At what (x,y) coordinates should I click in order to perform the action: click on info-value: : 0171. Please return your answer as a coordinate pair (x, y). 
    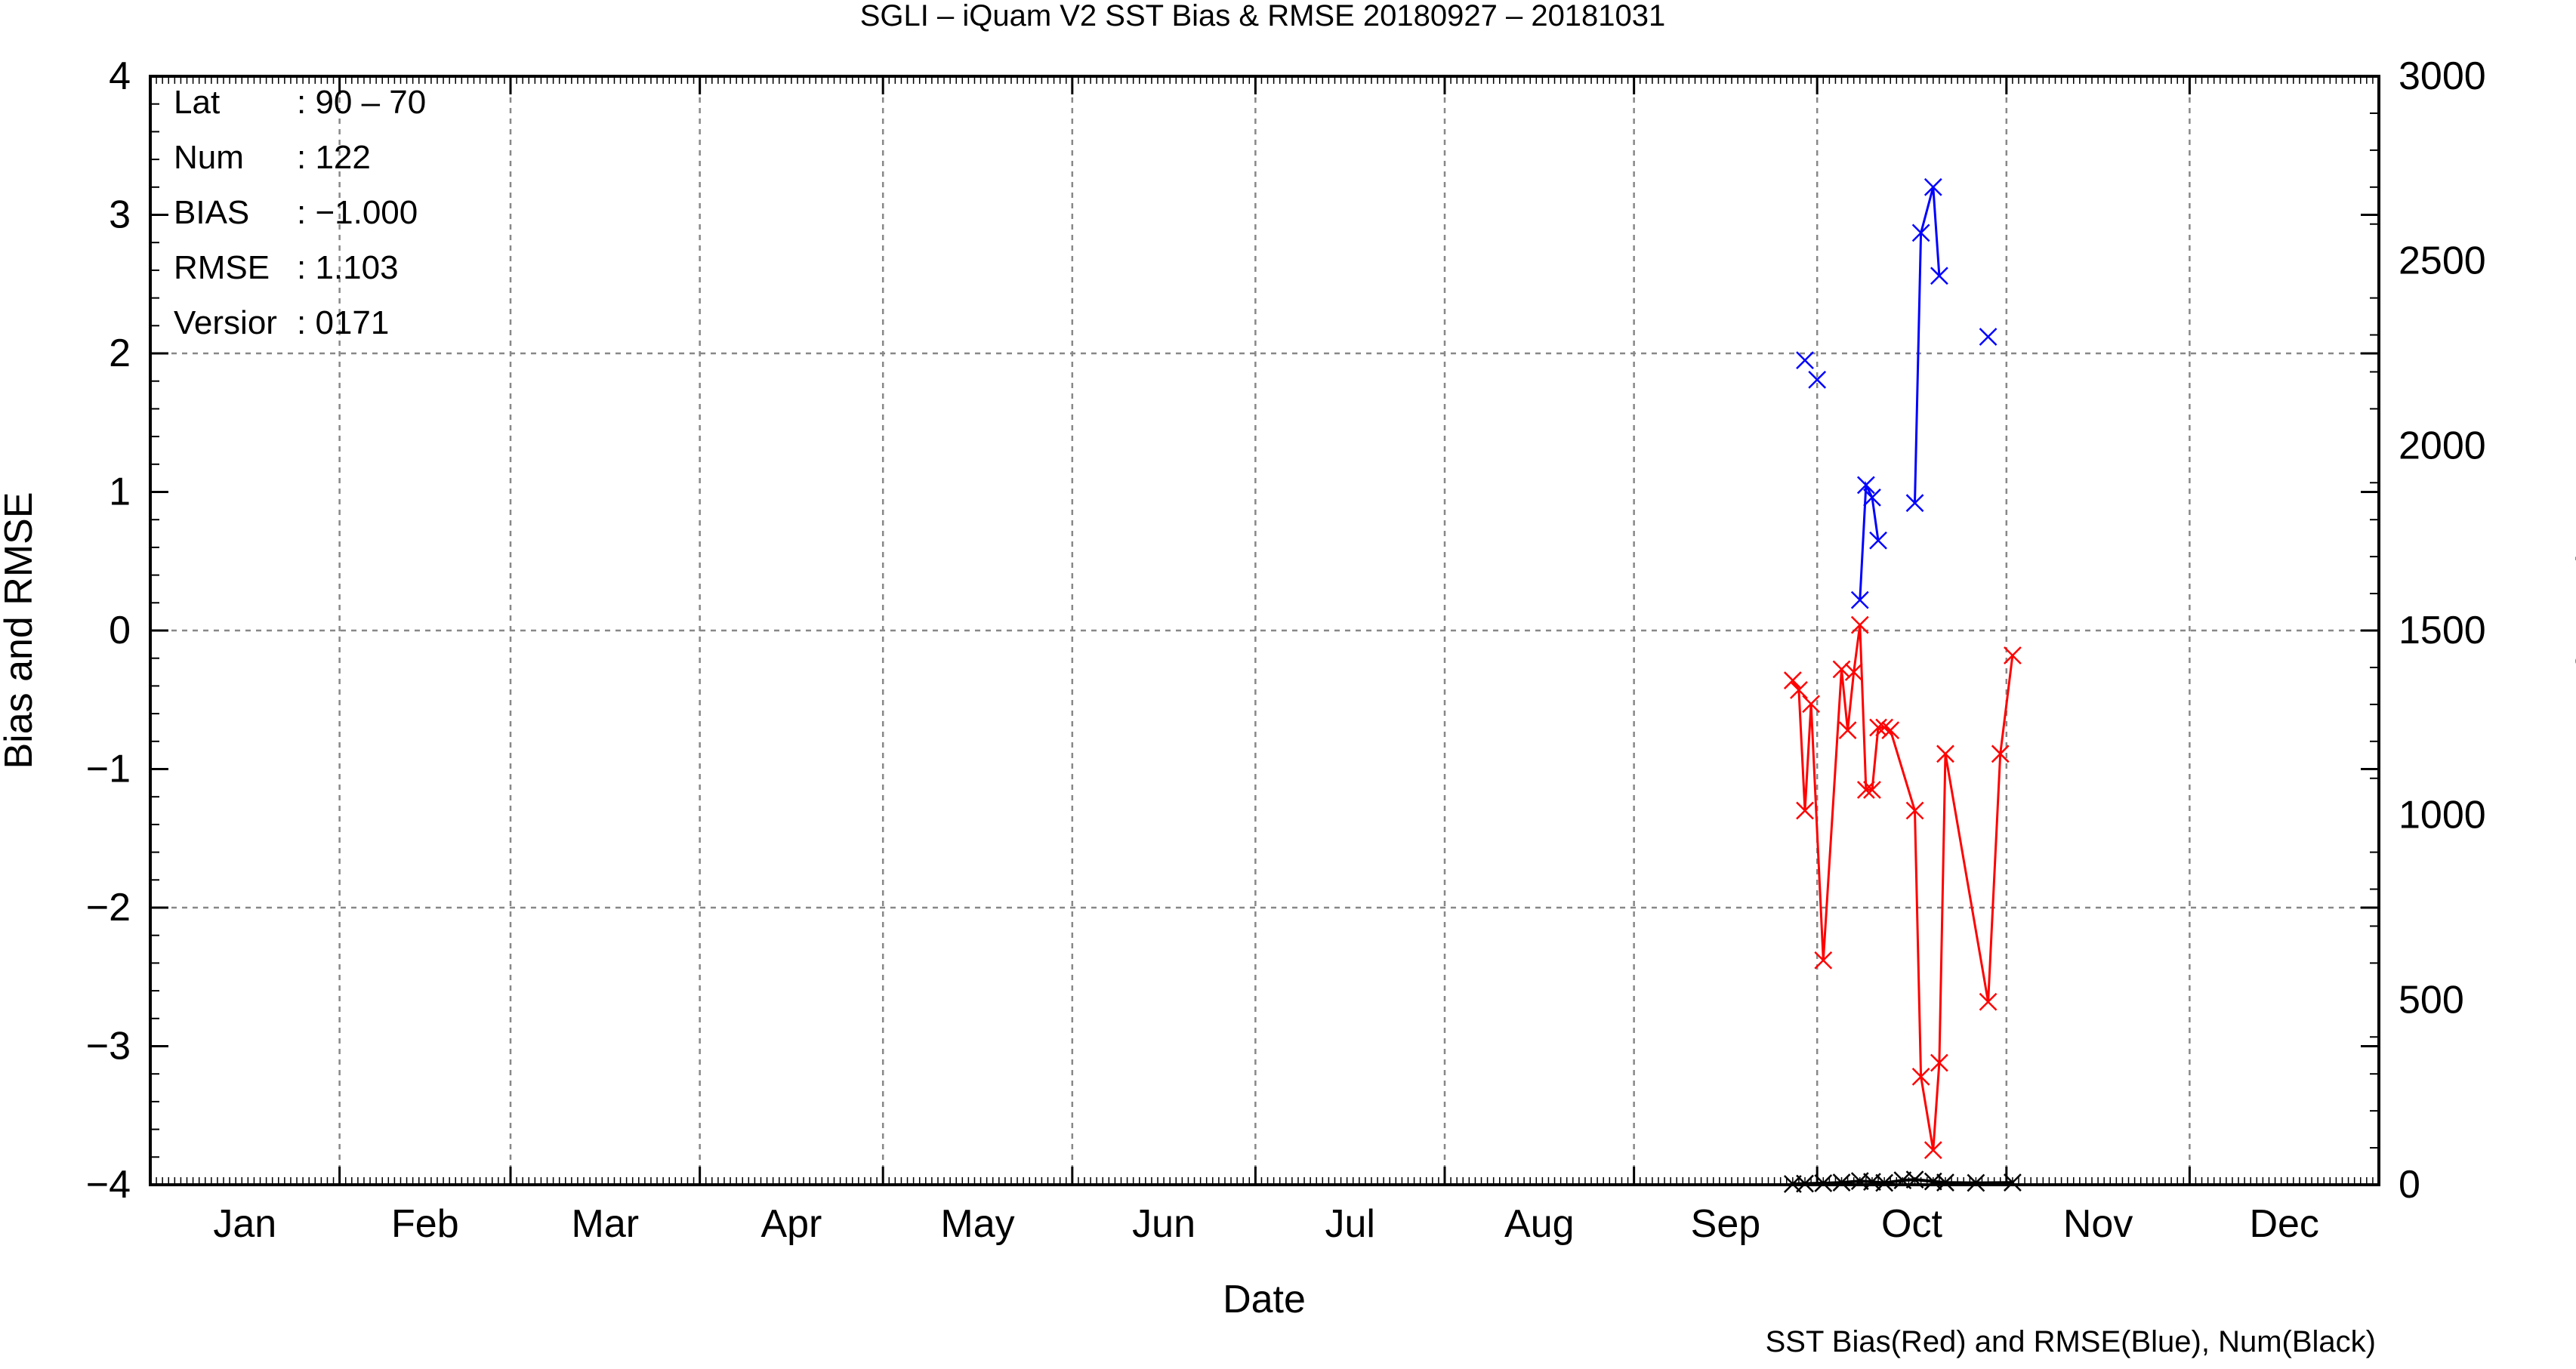
    Looking at the image, I should click on (343, 322).